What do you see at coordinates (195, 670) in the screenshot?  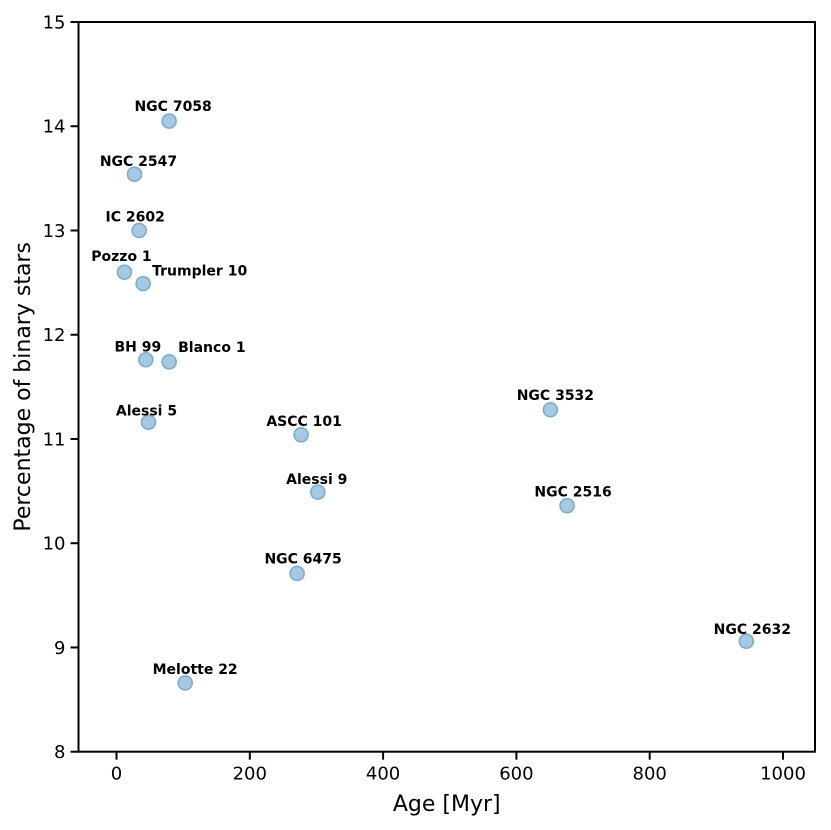 I see `point-label-melotte-22: Melotte 22` at bounding box center [195, 670].